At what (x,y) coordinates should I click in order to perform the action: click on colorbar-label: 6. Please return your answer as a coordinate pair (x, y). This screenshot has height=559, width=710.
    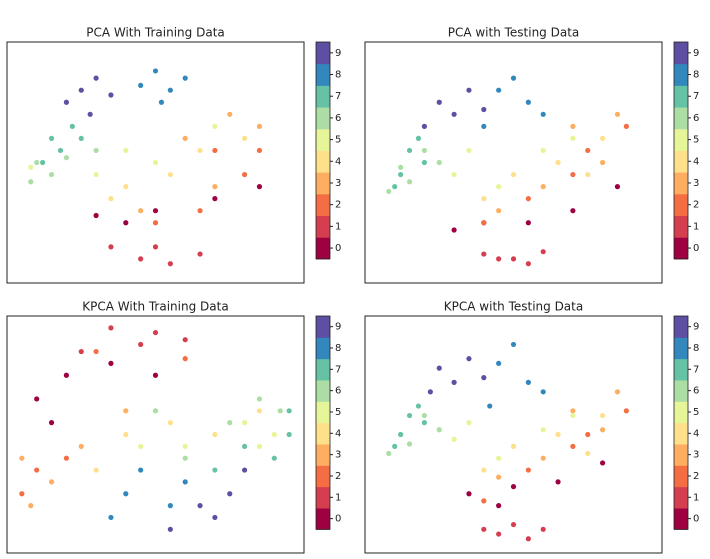
    Looking at the image, I should click on (338, 391).